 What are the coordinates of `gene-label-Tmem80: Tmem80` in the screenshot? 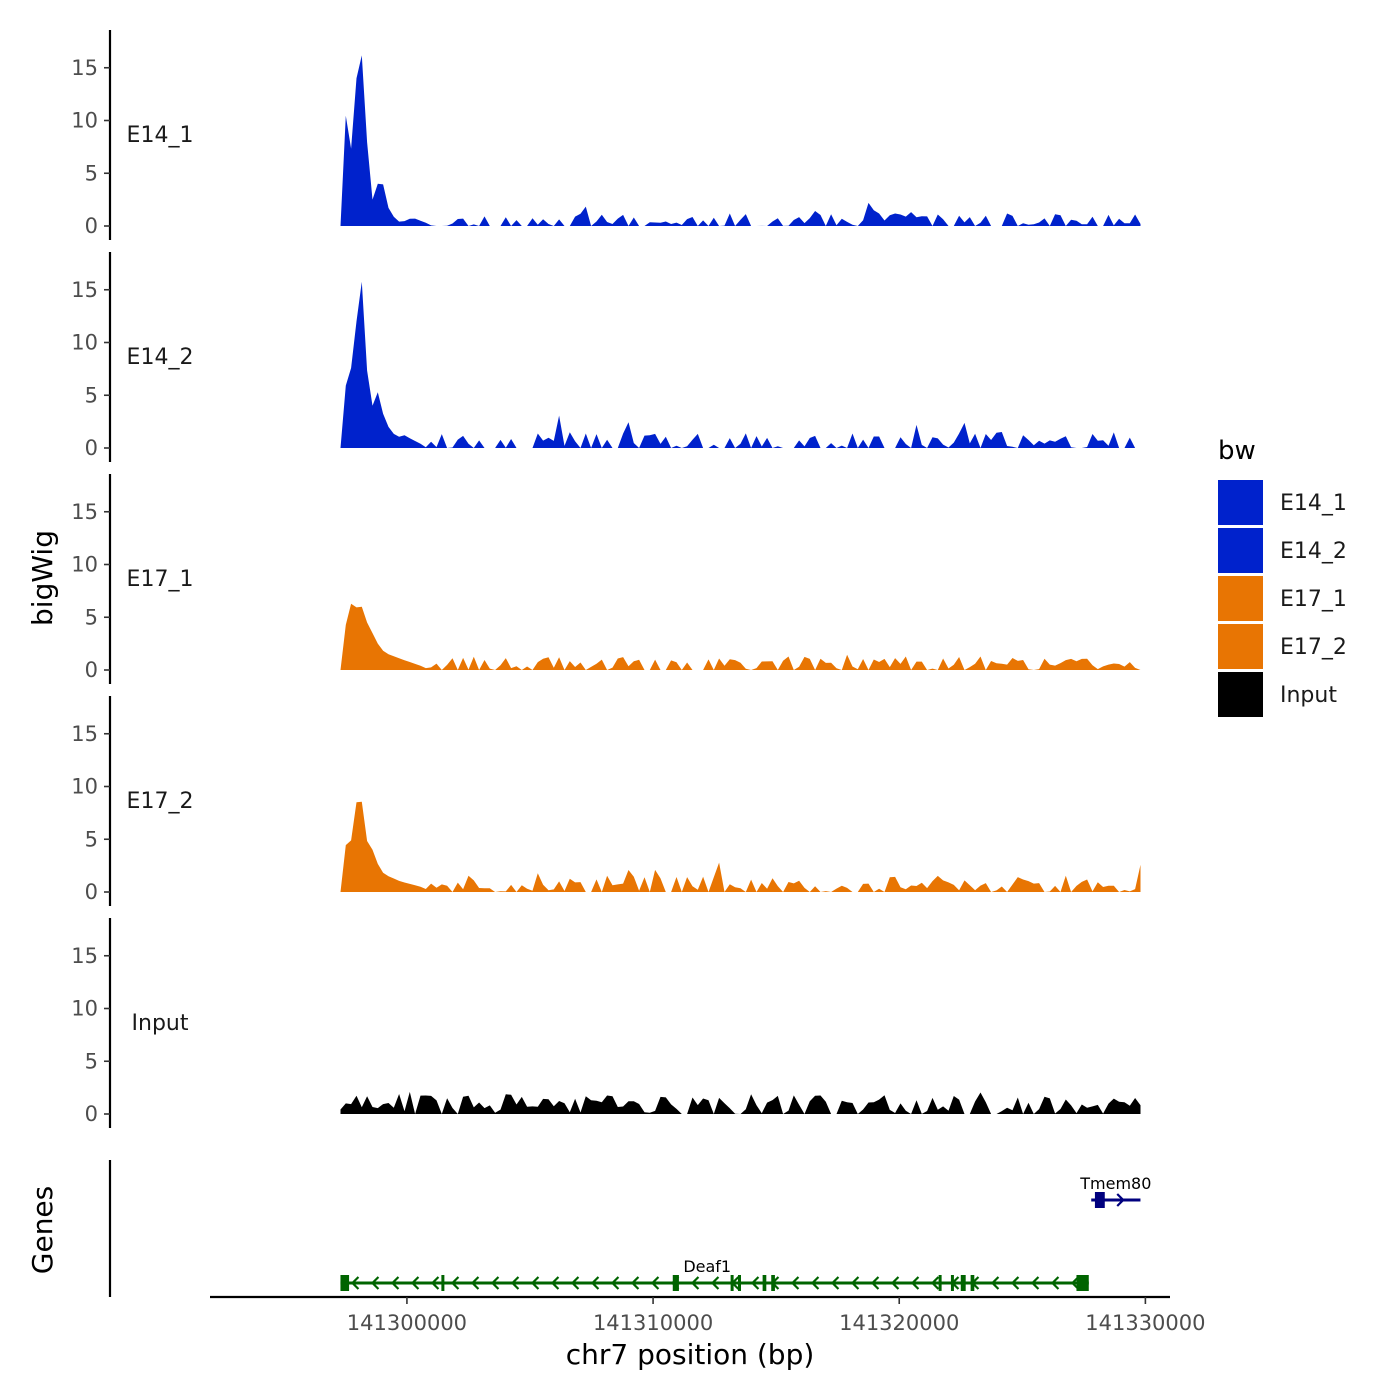 It's located at (1115, 1183).